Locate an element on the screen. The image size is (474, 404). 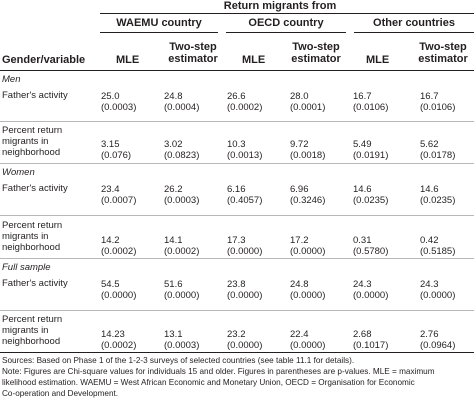
cell-waemu-mle: 3.15 (0.076) is located at coordinates (116, 150).